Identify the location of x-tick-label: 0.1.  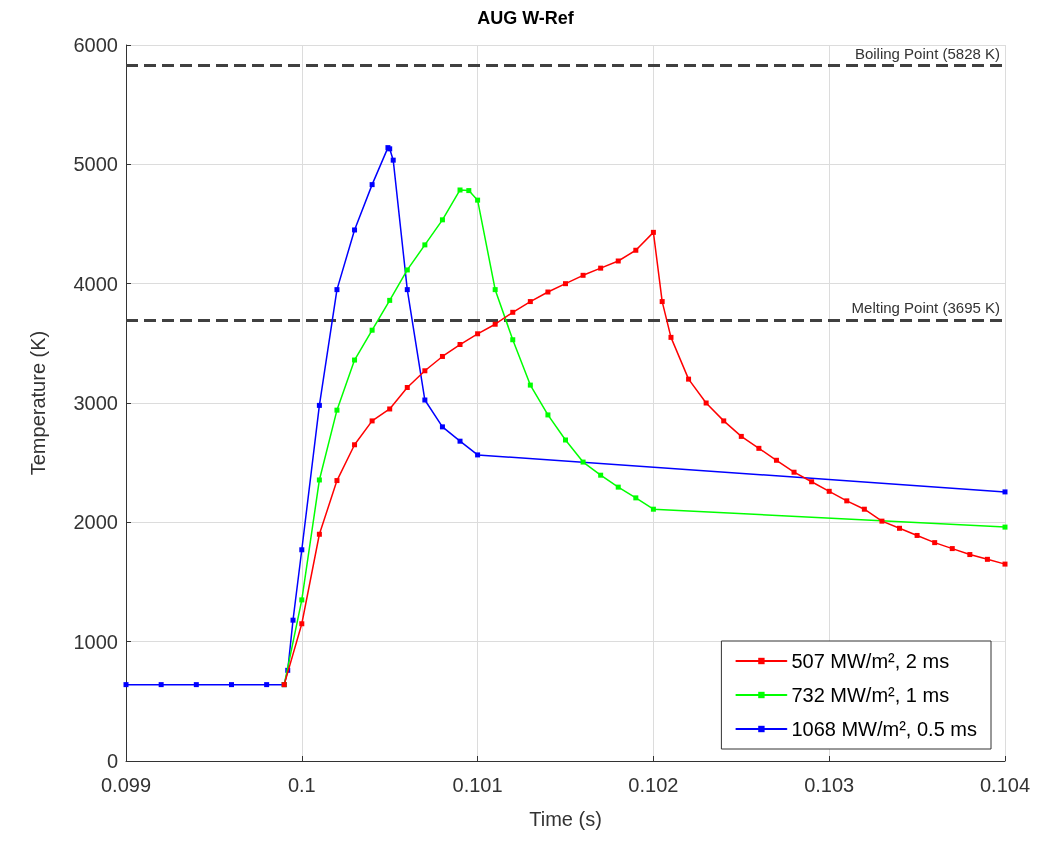
(301, 785).